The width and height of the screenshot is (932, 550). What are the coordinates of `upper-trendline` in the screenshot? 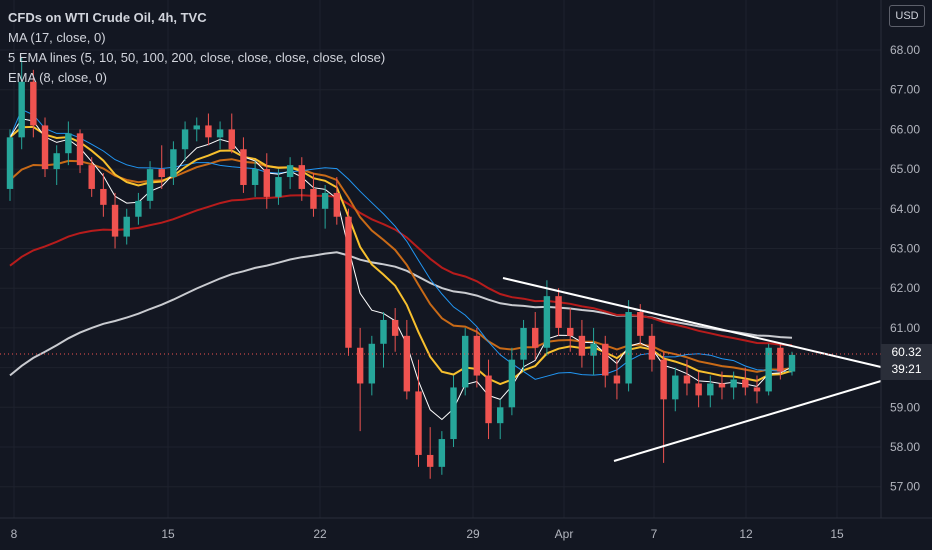 It's located at (692, 322).